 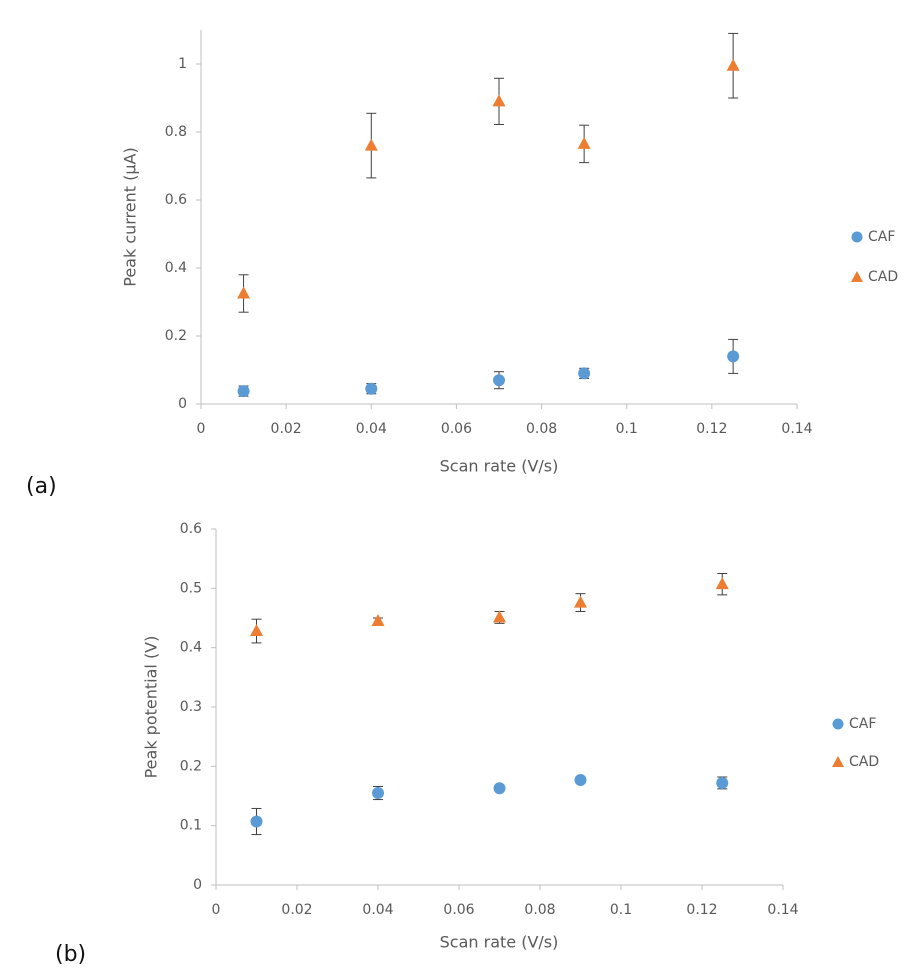 What do you see at coordinates (191, 588) in the screenshot?
I see `y-tick-label: 0.5` at bounding box center [191, 588].